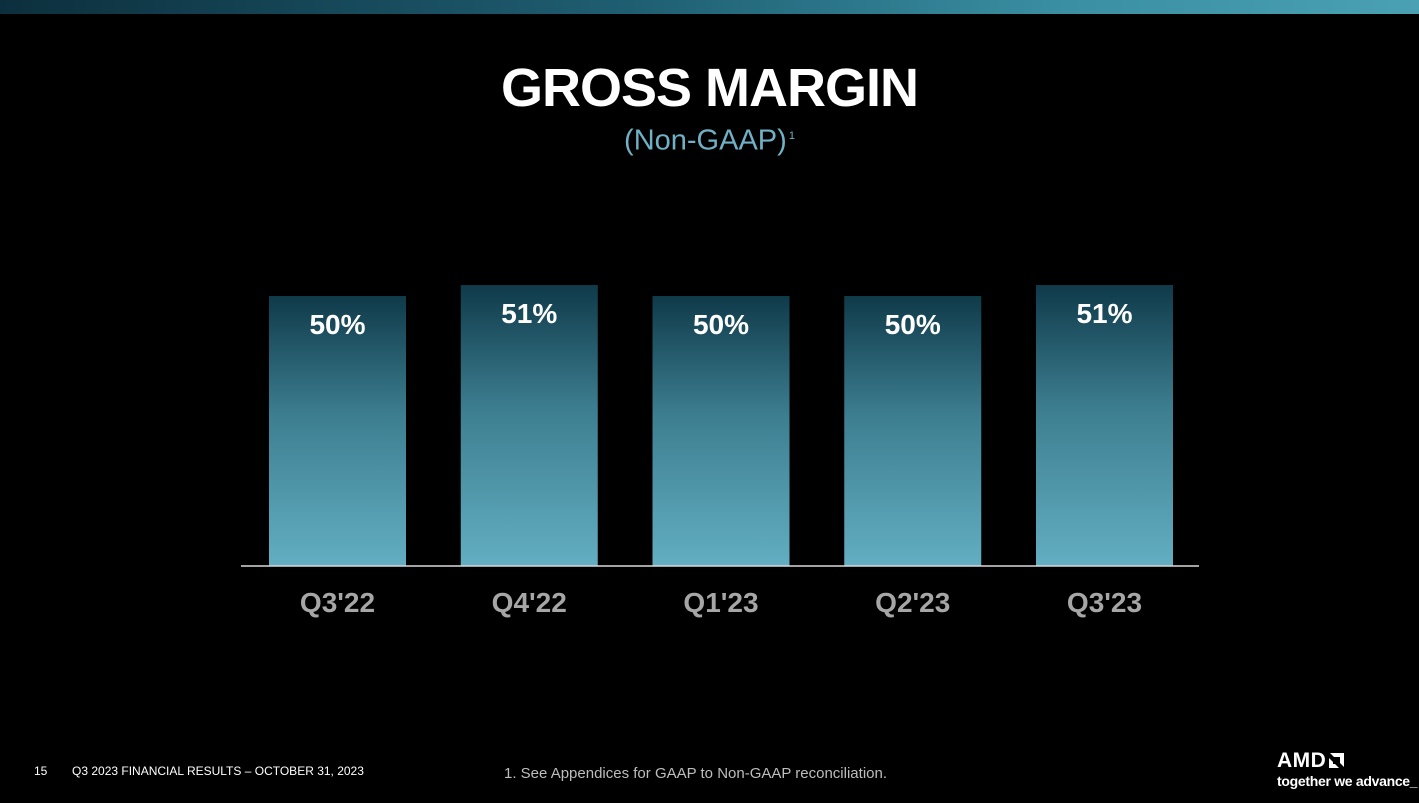  What do you see at coordinates (337, 324) in the screenshot?
I see `bar-value-label-0: 50%` at bounding box center [337, 324].